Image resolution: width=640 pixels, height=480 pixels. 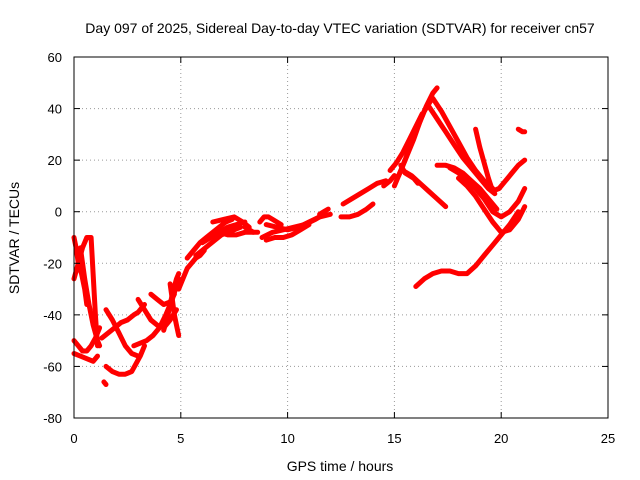 I want to click on y-tick-label: -20, so click(x=52, y=263).